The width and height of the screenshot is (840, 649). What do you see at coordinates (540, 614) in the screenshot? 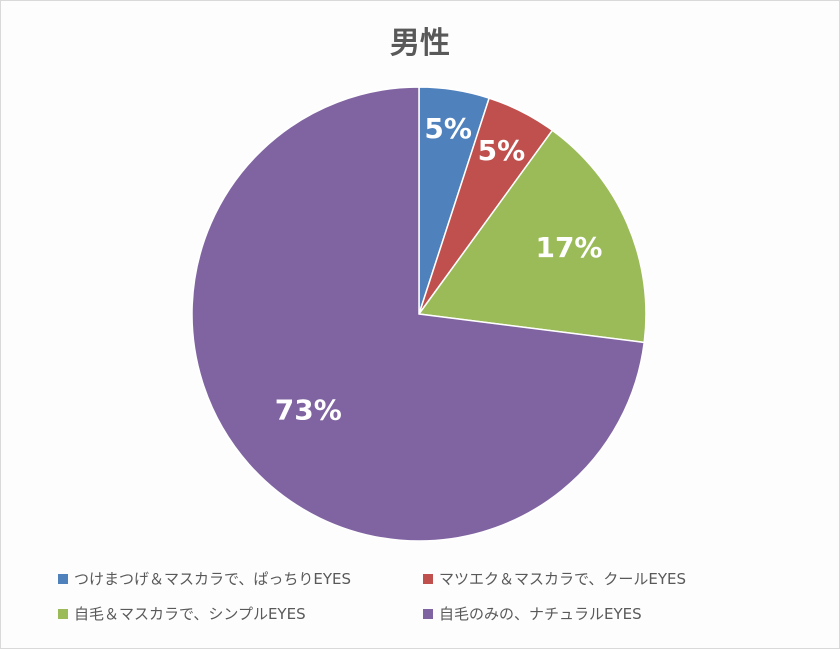
I see `legend-label: 自毛のみの、ナチュラルEYES` at bounding box center [540, 614].